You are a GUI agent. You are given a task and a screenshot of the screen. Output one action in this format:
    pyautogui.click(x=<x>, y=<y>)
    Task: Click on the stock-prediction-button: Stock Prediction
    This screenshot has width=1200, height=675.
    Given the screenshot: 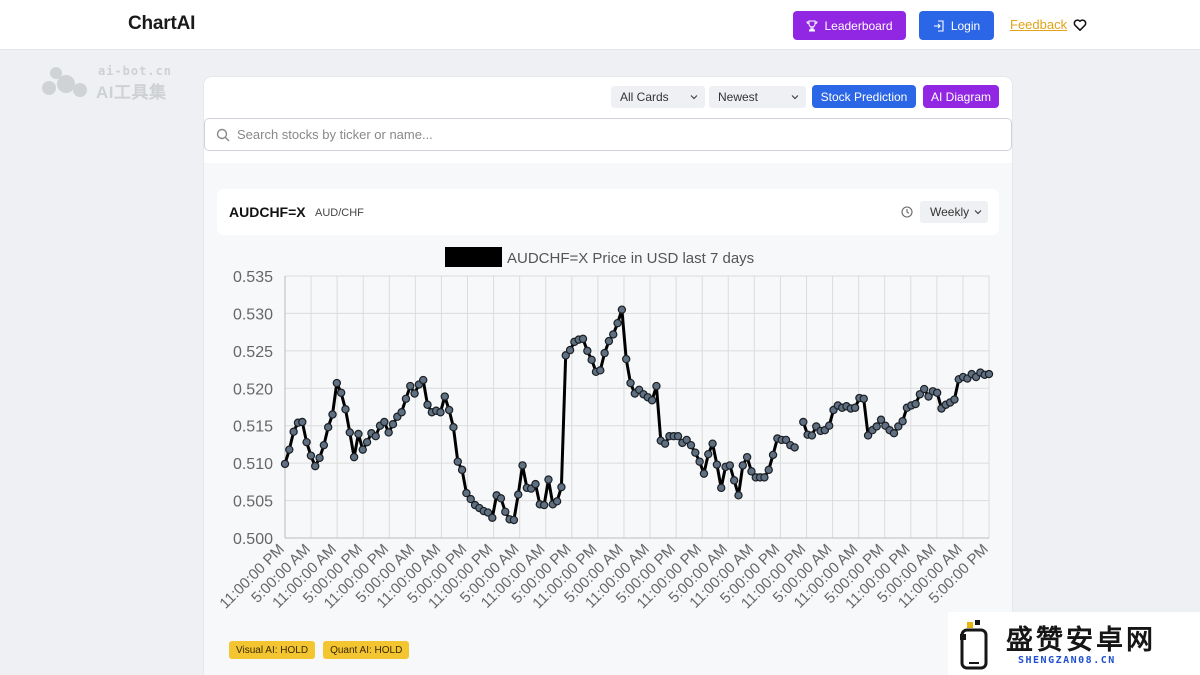 What is the action you would take?
    pyautogui.click(x=864, y=96)
    